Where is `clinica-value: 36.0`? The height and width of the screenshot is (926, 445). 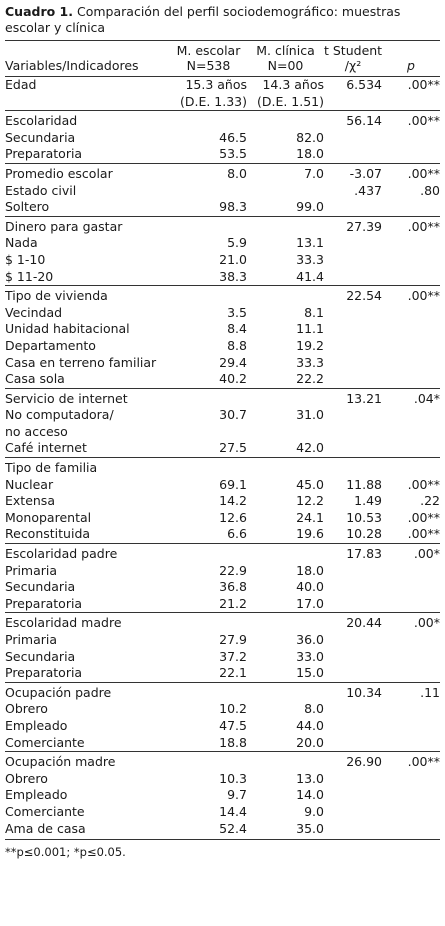
clinica-value: 36.0 is located at coordinates (310, 639).